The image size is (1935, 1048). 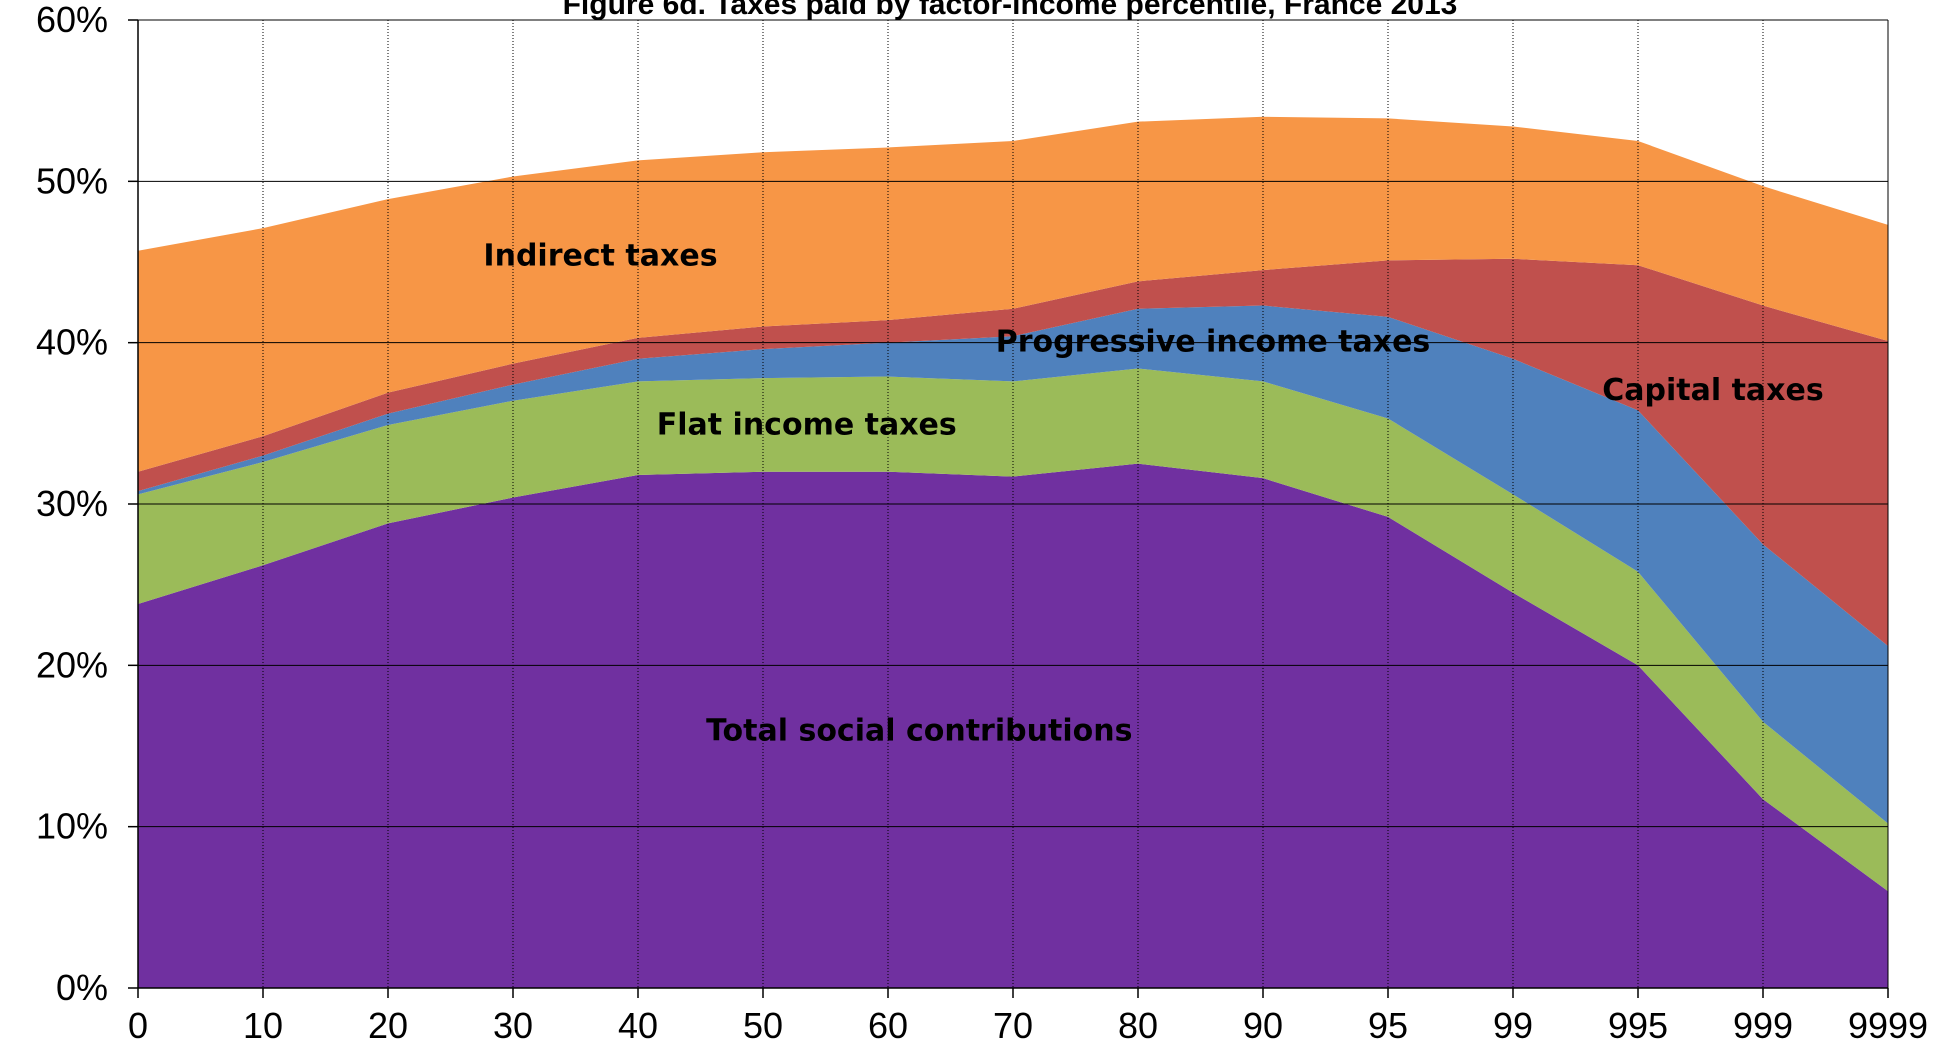 What do you see at coordinates (72, 503) in the screenshot?
I see `y-tick-label: 30%` at bounding box center [72, 503].